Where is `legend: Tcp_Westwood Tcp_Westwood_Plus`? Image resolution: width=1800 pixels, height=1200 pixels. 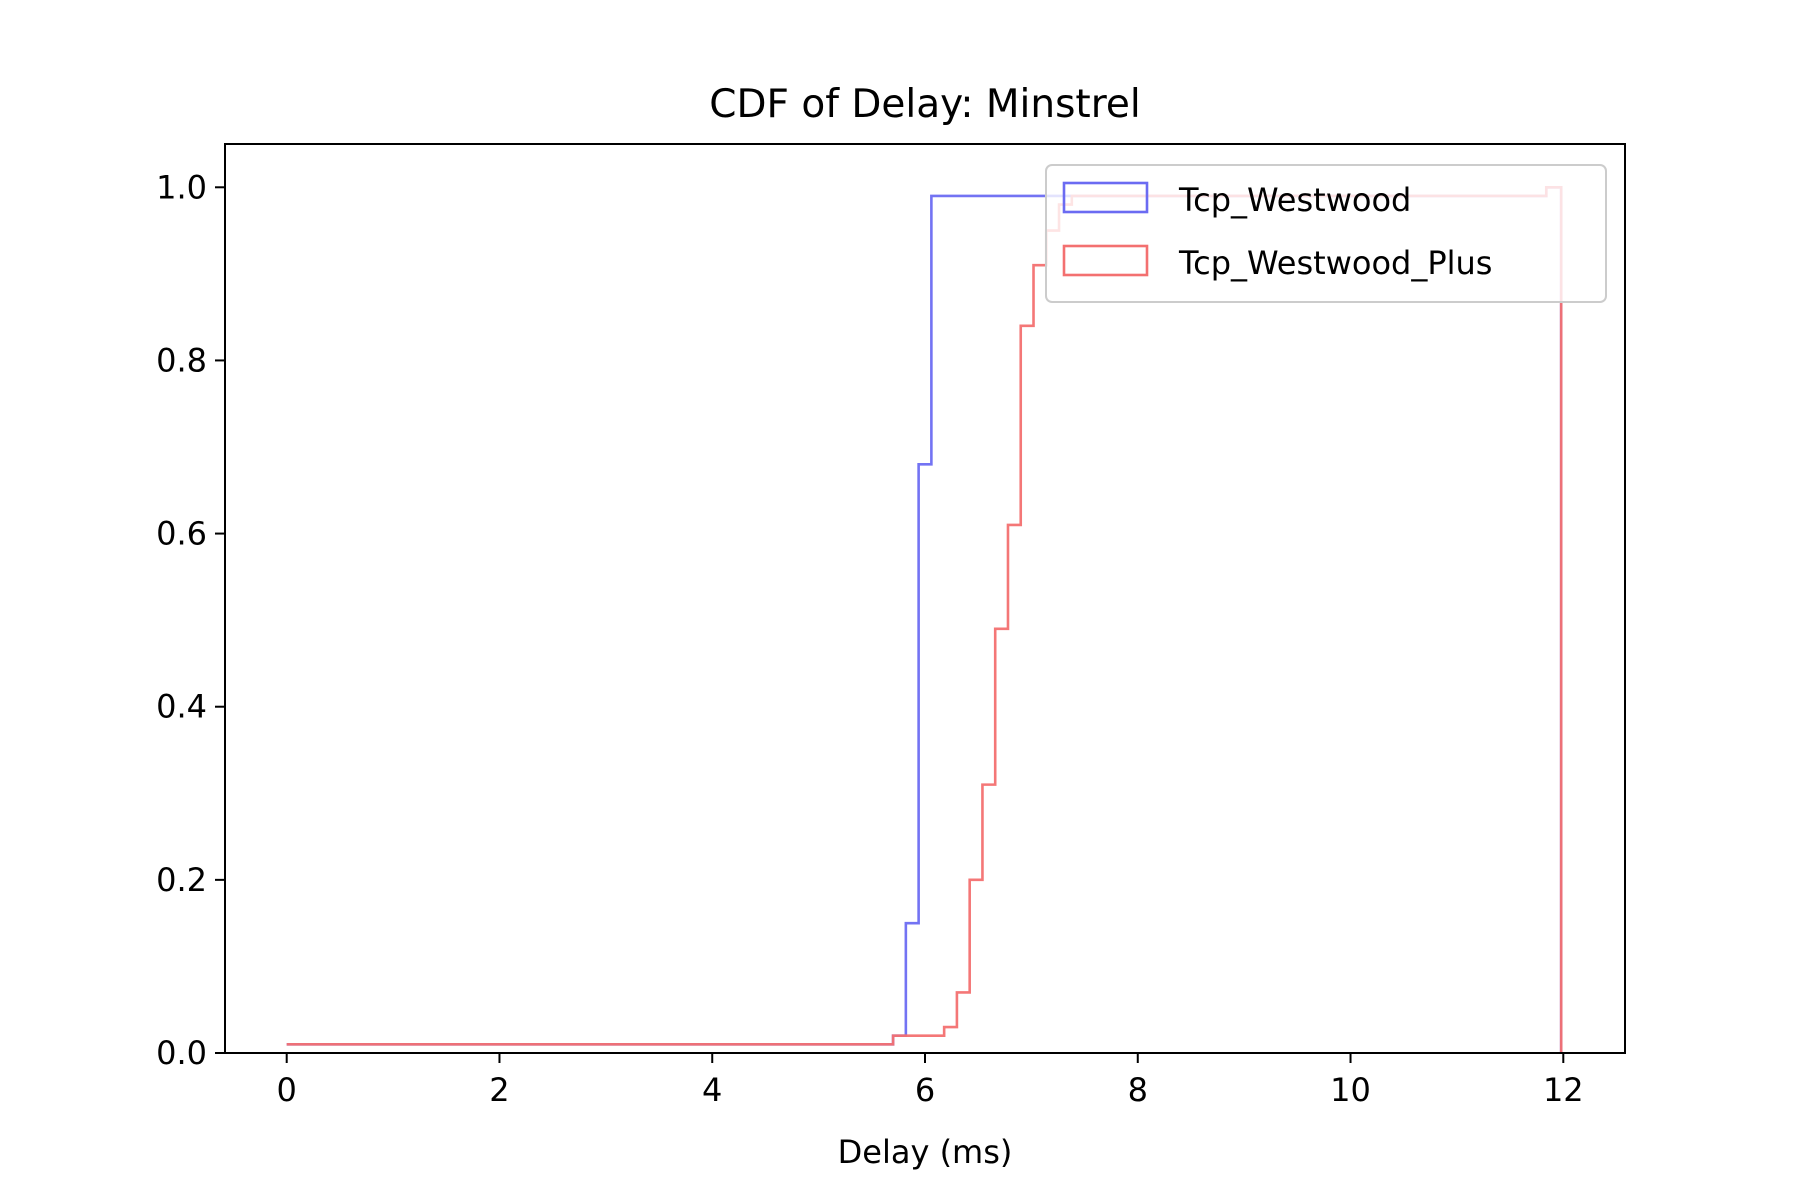
legend: Tcp_Westwood Tcp_Westwood_Plus is located at coordinates (1326, 233).